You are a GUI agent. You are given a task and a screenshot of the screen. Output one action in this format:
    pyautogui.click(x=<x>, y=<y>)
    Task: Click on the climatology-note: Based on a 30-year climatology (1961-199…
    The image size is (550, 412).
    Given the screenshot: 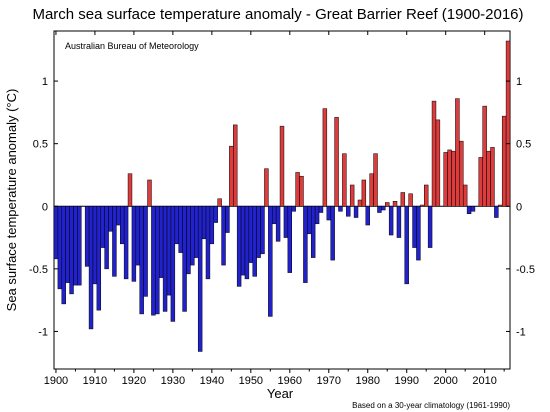 What is the action you would take?
    pyautogui.click(x=431, y=405)
    